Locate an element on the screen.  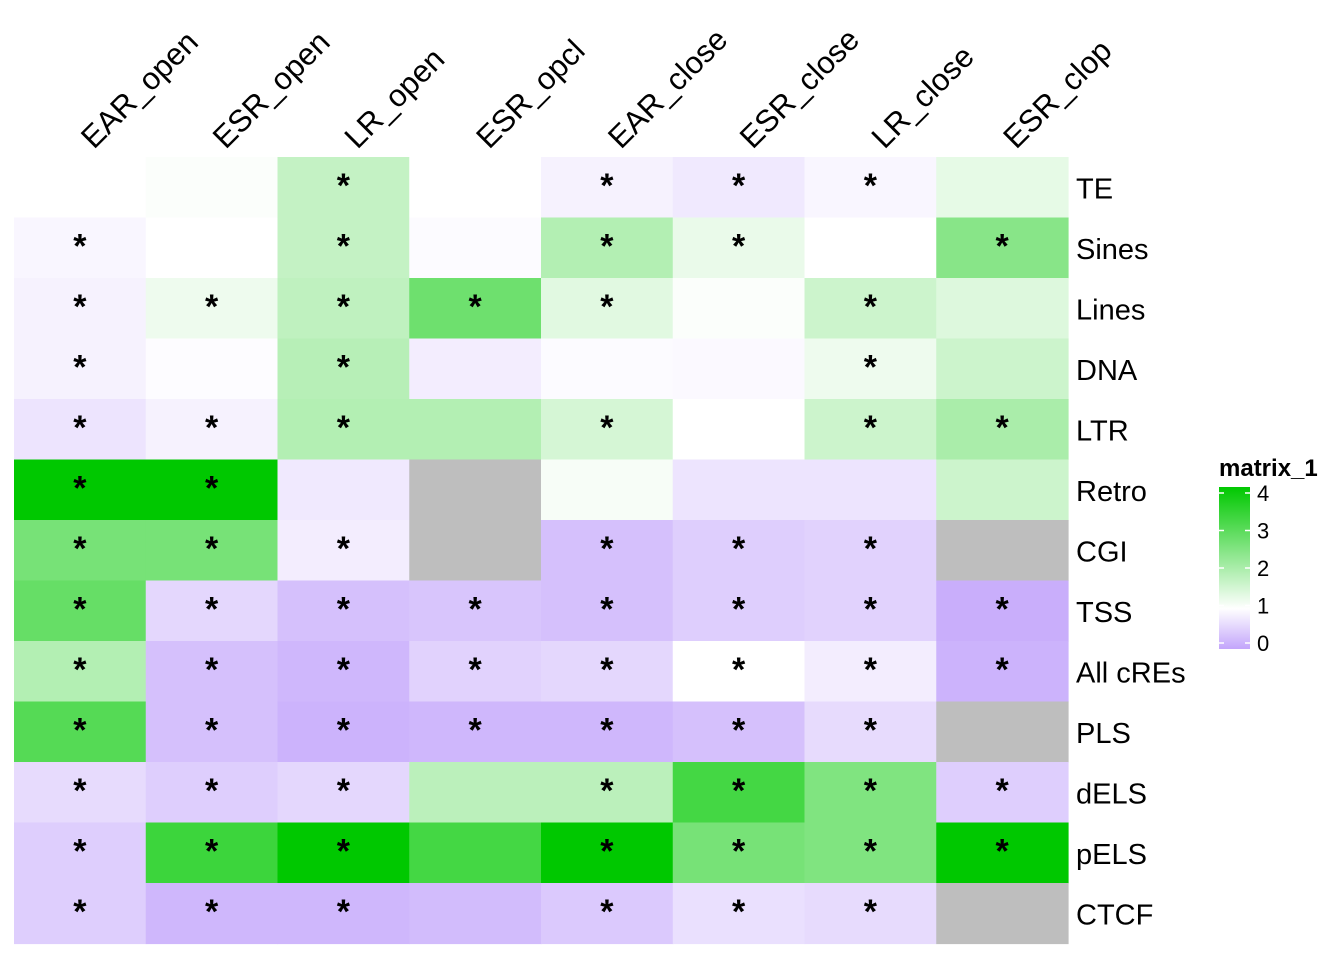
heatmap-cell-dna-esr-close is located at coordinates (739, 369).